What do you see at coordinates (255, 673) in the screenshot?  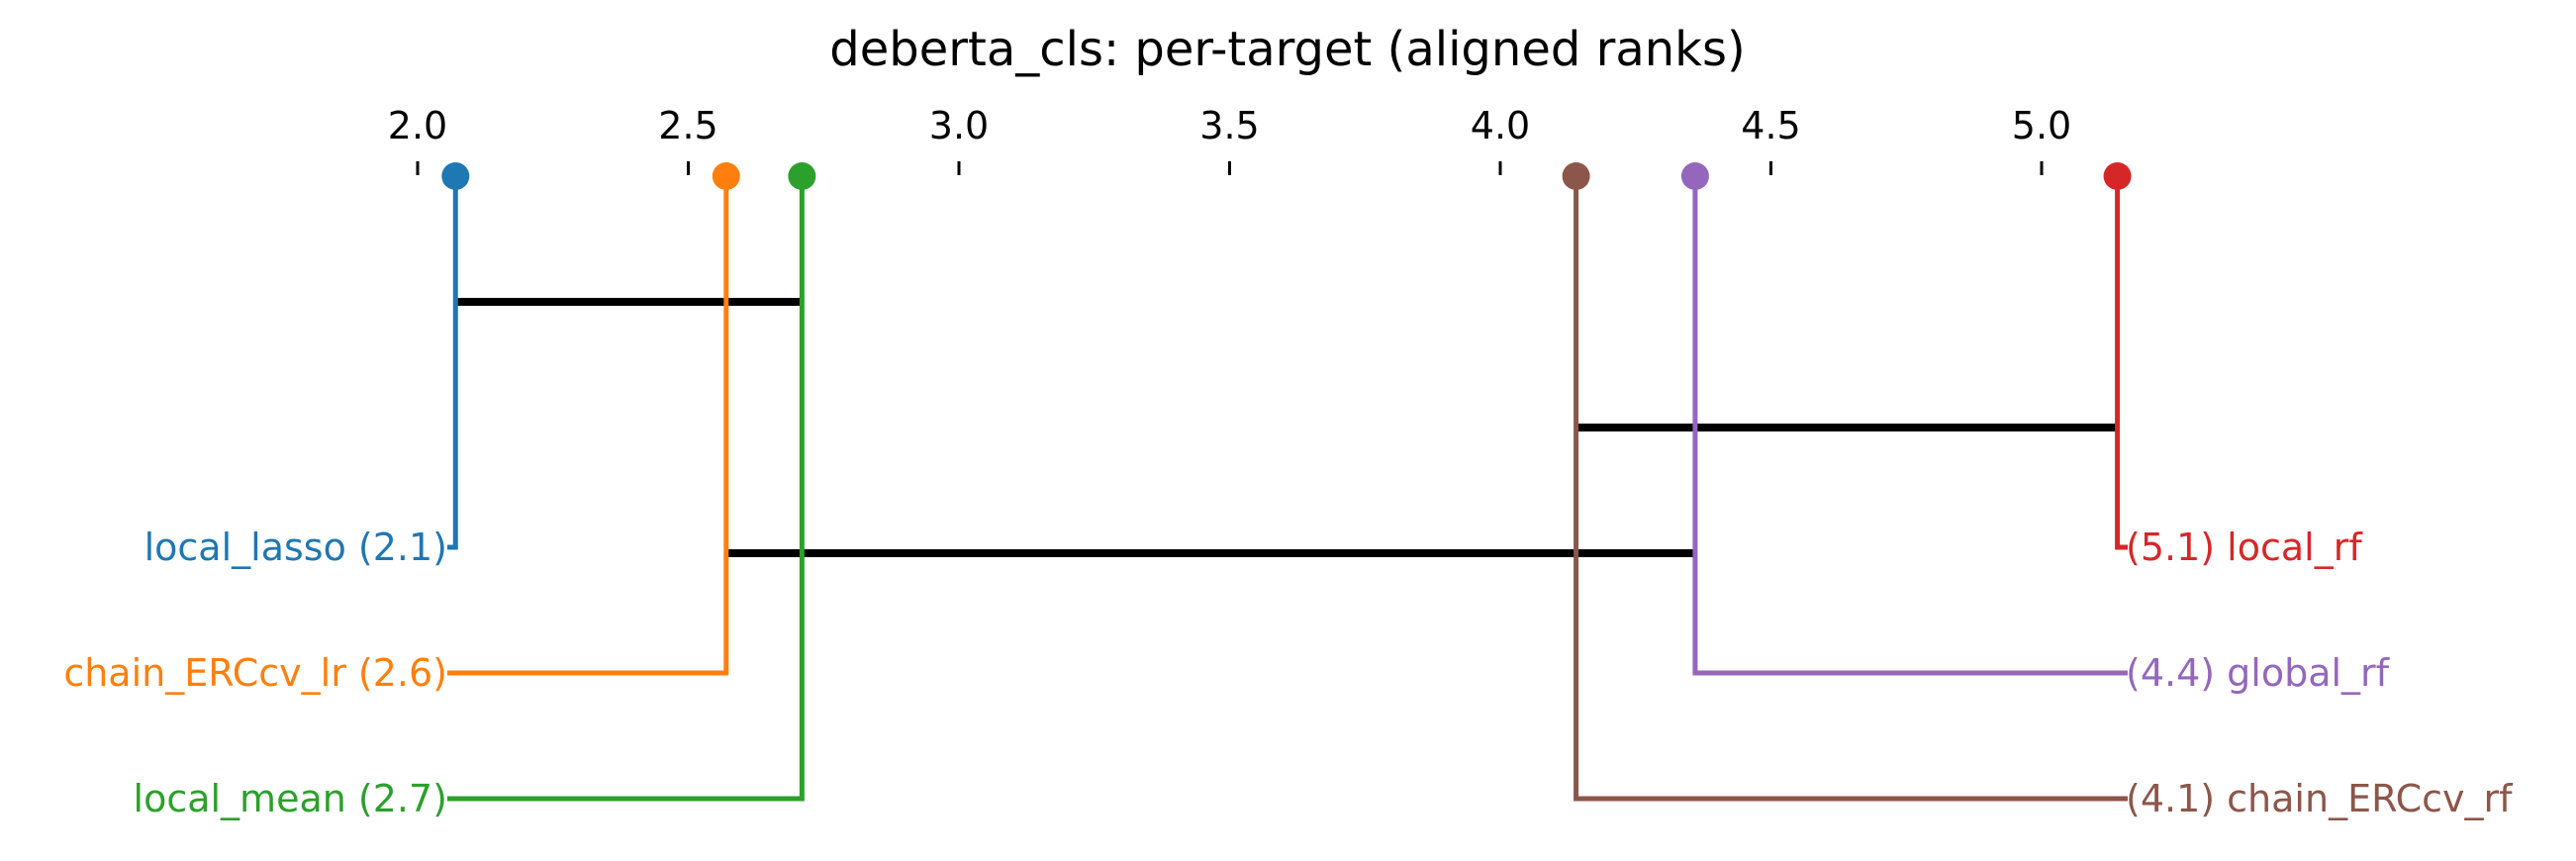 I see `method-label: chain_ERCcv_lr (2.6)` at bounding box center [255, 673].